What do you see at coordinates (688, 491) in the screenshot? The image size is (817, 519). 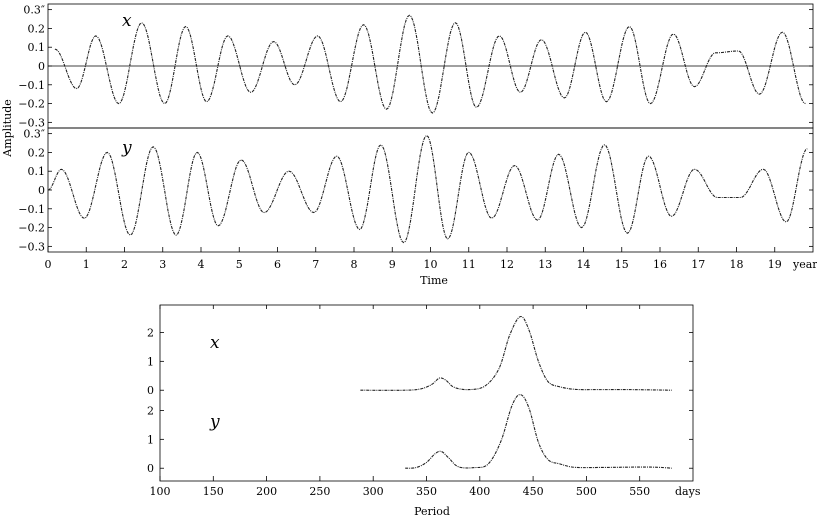 I see `period-x-unit: days` at bounding box center [688, 491].